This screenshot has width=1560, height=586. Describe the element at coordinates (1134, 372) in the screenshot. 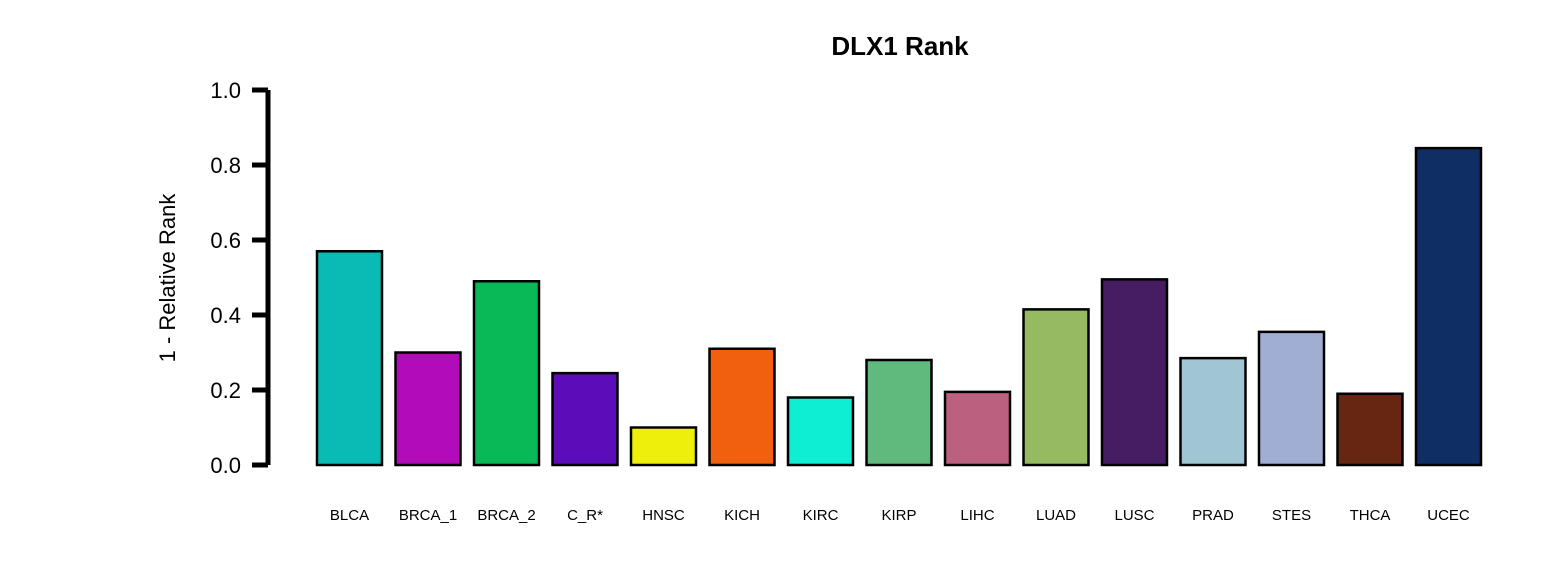

I see `bar-lusc` at that location.